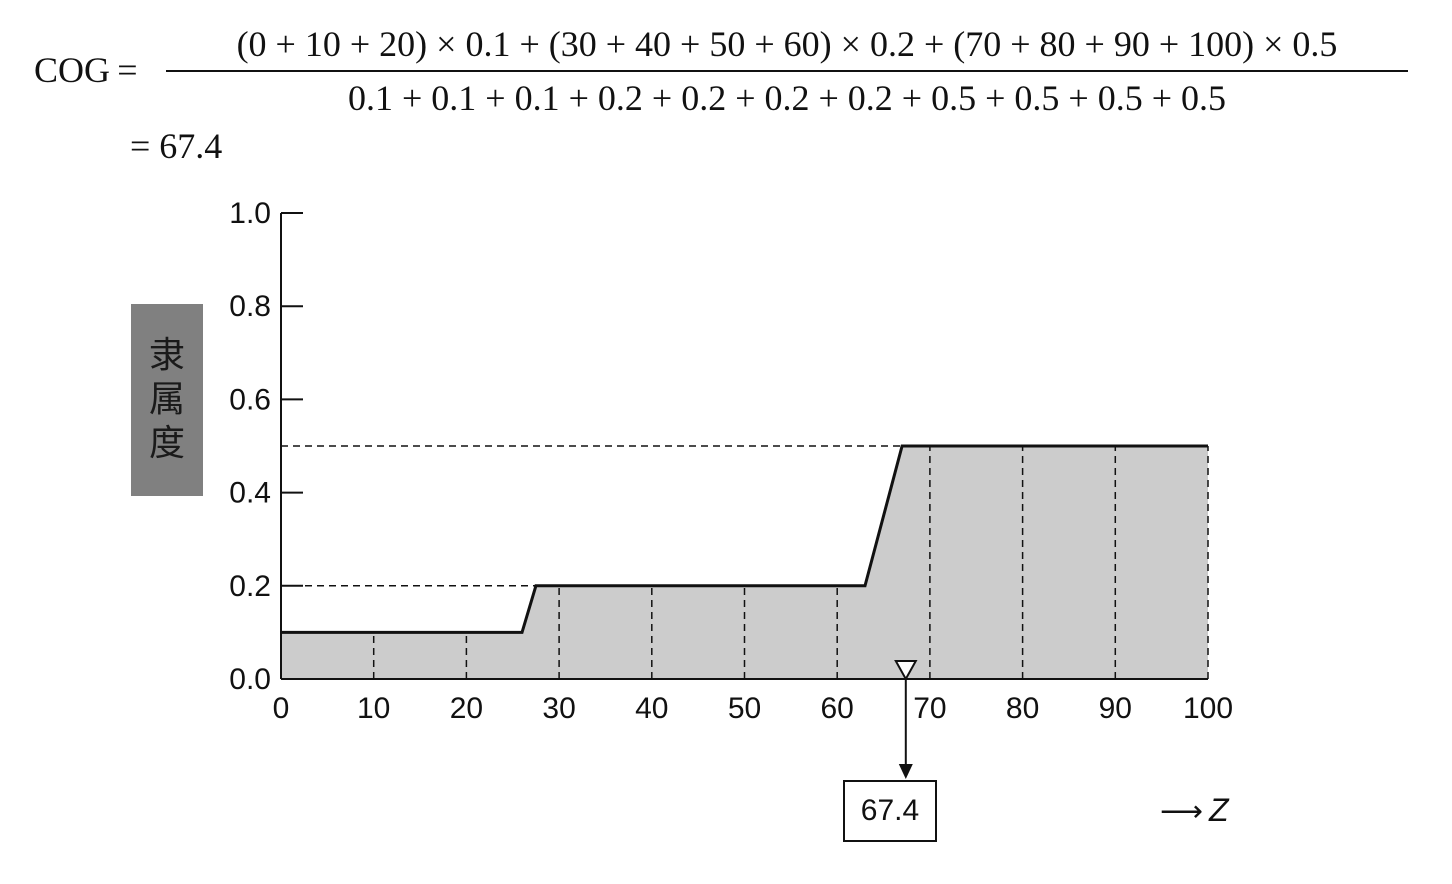 The image size is (1452, 884). I want to click on cog-marker-triangle, so click(906, 671).